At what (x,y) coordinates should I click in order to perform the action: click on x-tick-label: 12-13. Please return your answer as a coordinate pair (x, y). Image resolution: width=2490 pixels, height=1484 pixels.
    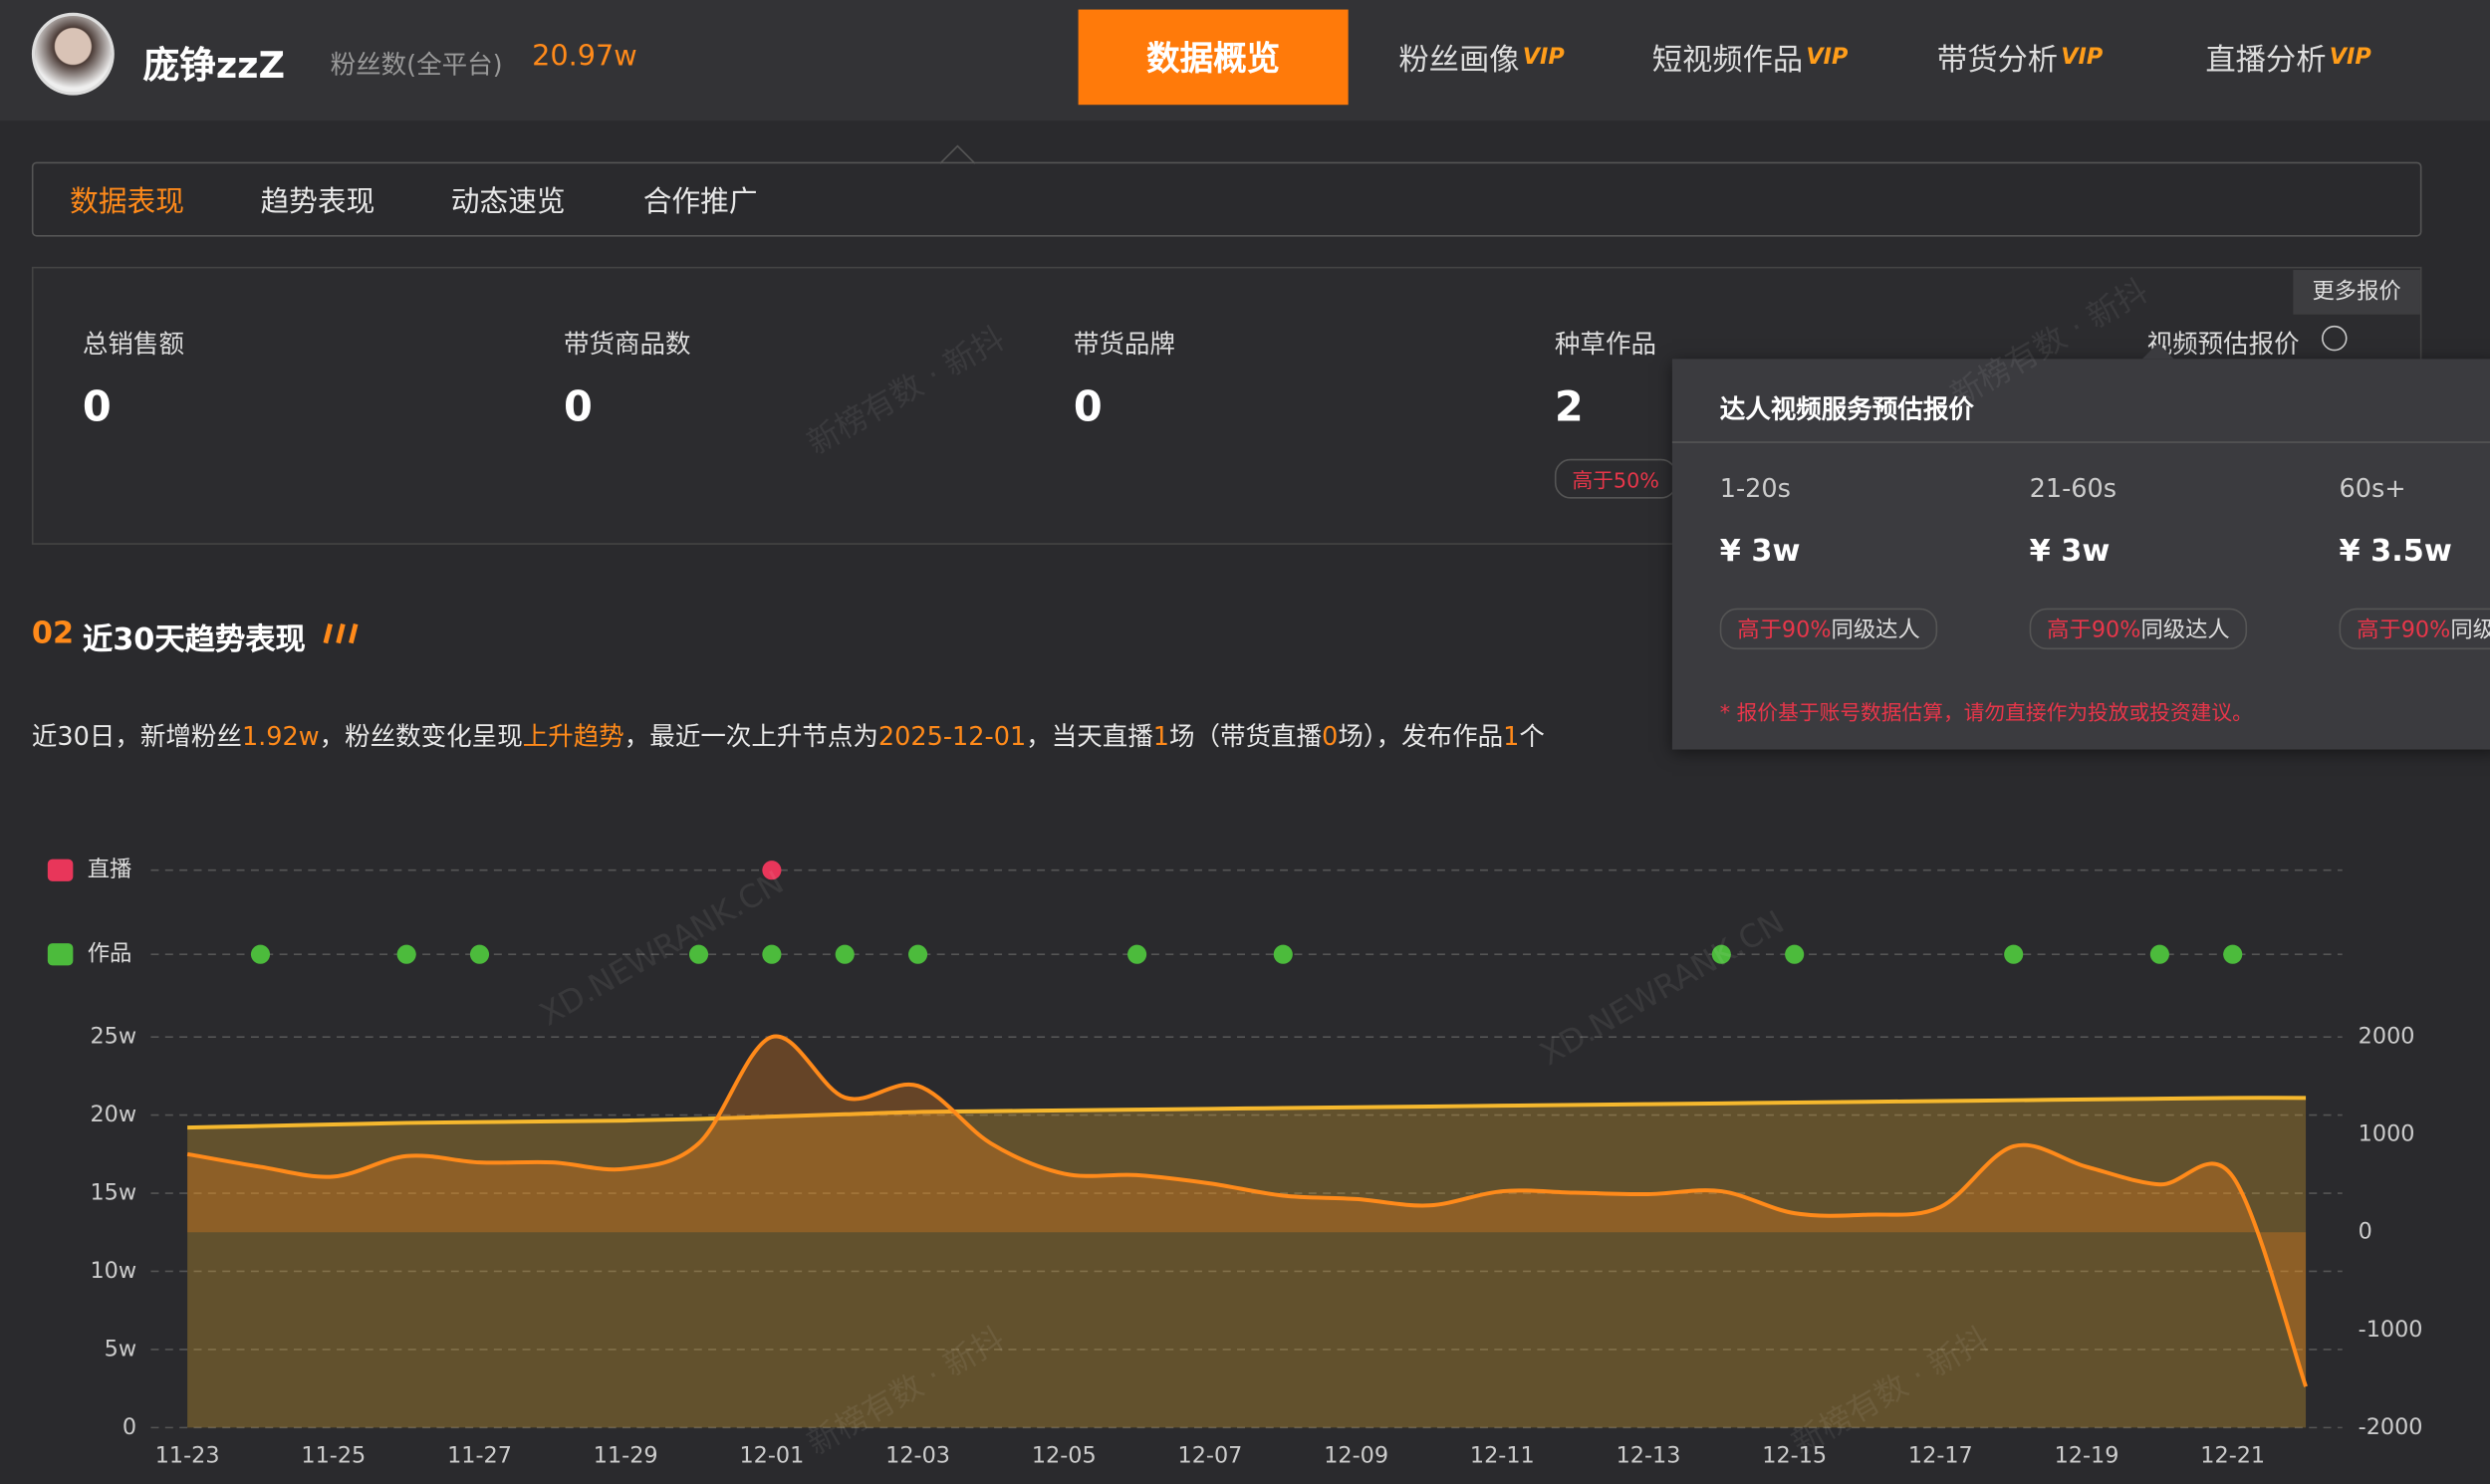
    Looking at the image, I should click on (1649, 1456).